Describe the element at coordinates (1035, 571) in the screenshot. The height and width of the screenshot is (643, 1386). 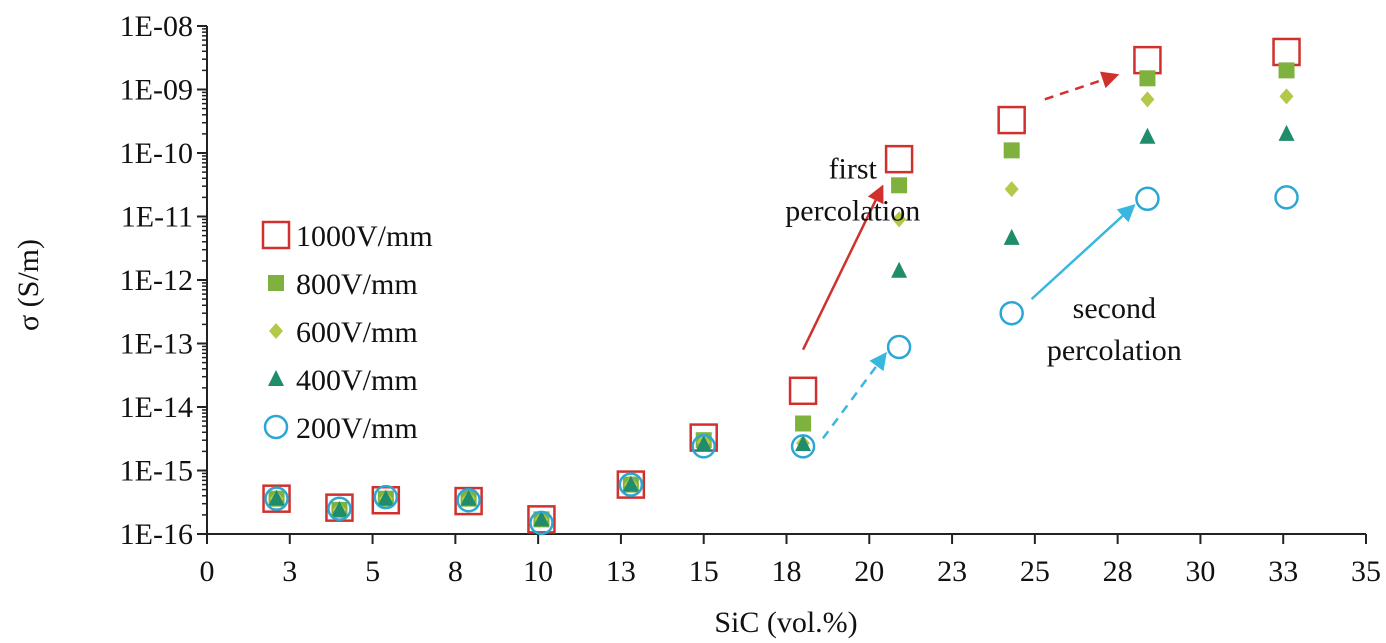
I see `x-tick-label: 25` at that location.